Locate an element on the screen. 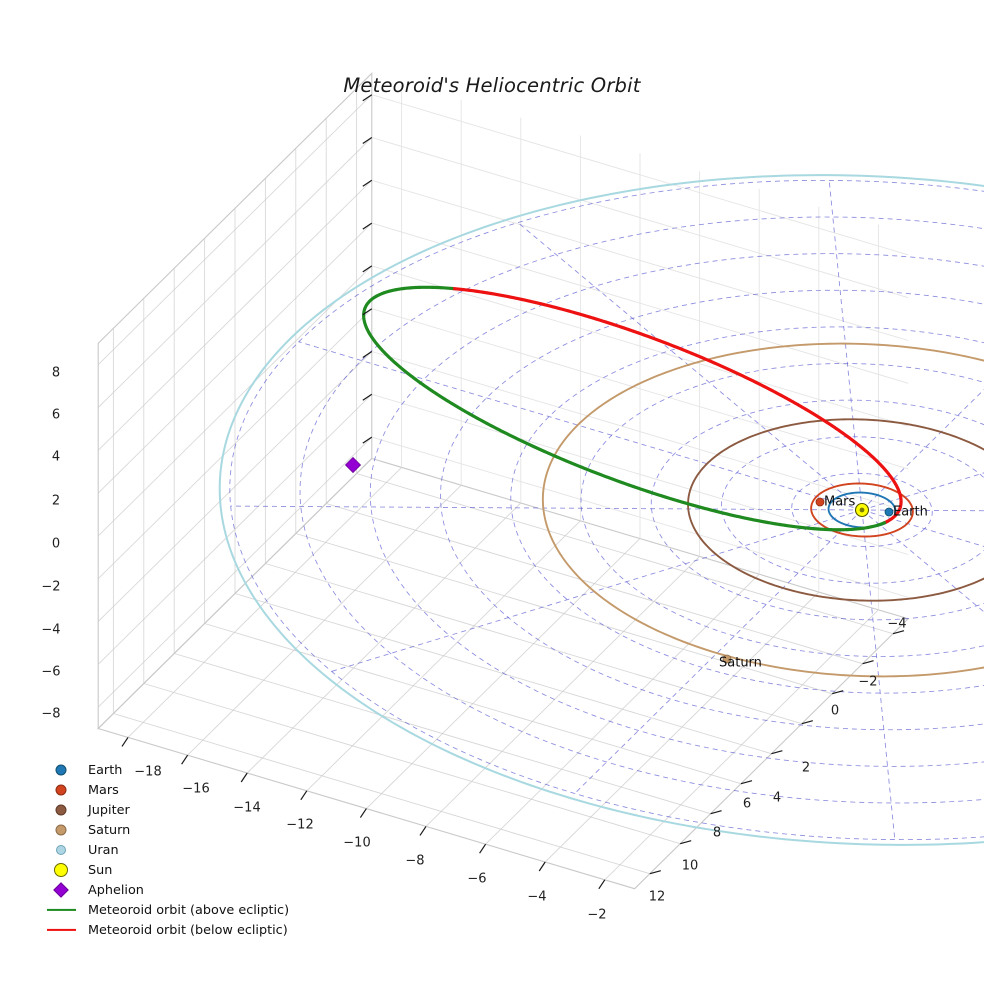 Image resolution: width=984 pixels, height=984 pixels. x-axis-tick-label: −8 is located at coordinates (415, 861).